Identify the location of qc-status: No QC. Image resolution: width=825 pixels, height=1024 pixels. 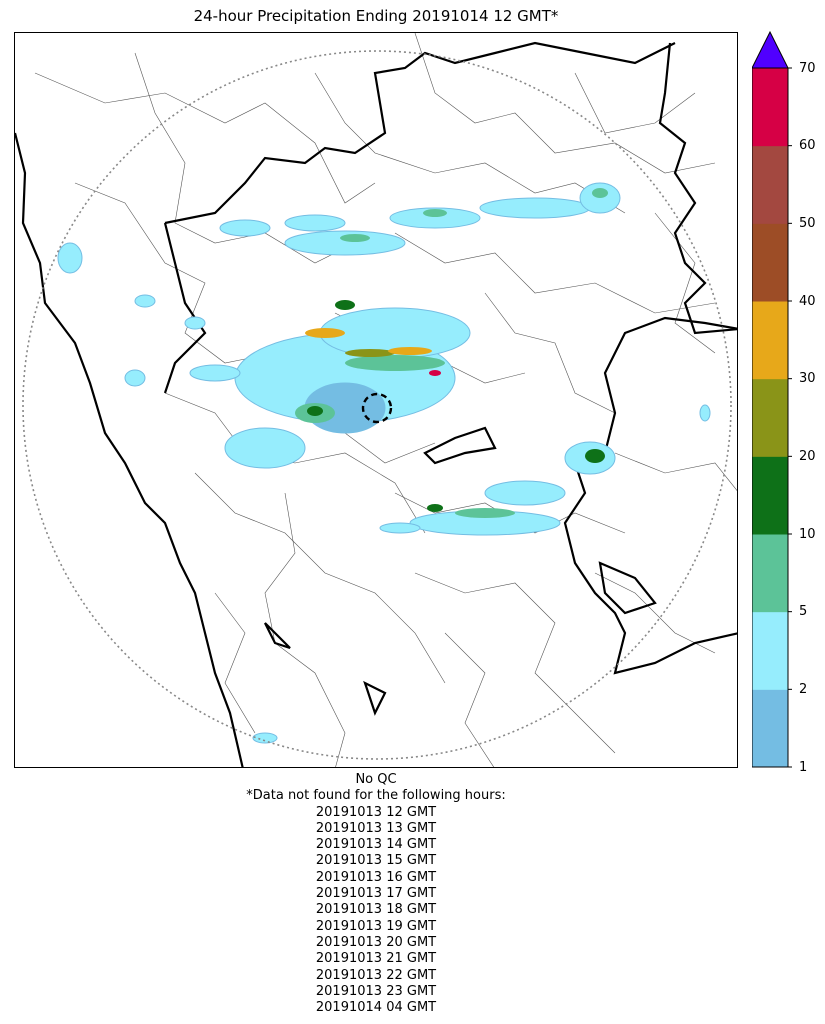
(376, 779).